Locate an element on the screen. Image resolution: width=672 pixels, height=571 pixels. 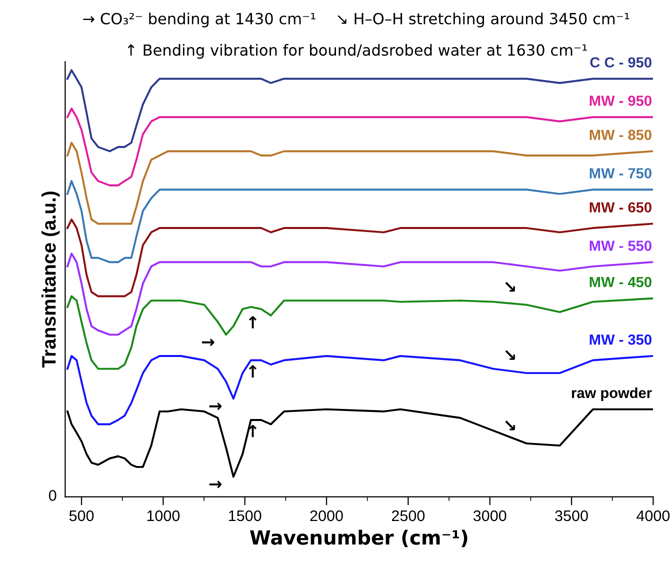
x-tick-label: 500 is located at coordinates (81, 516).